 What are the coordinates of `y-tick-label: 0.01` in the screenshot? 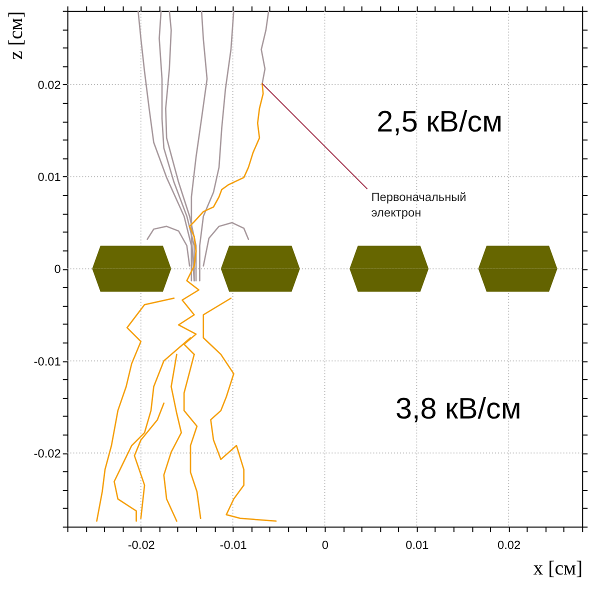 It's located at (50, 177).